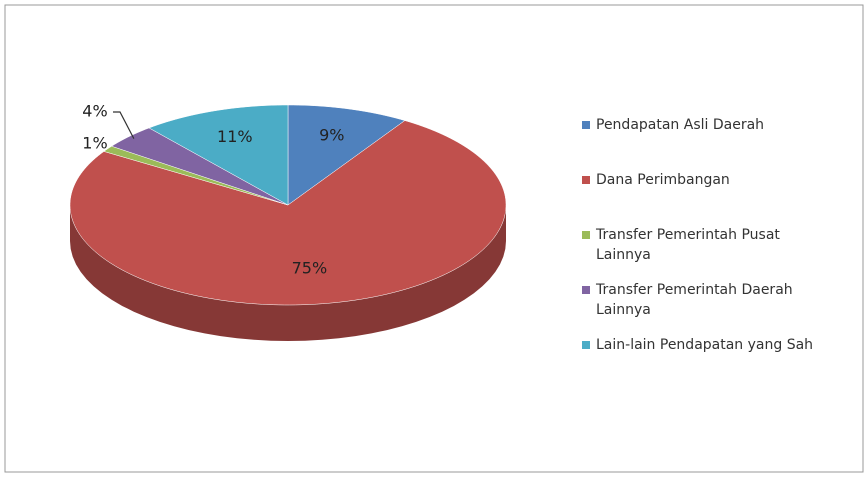 The height and width of the screenshot is (477, 868). Describe the element at coordinates (694, 300) in the screenshot. I see `legend-label: Transfer Pemerintah Daerah Lainnya` at that location.